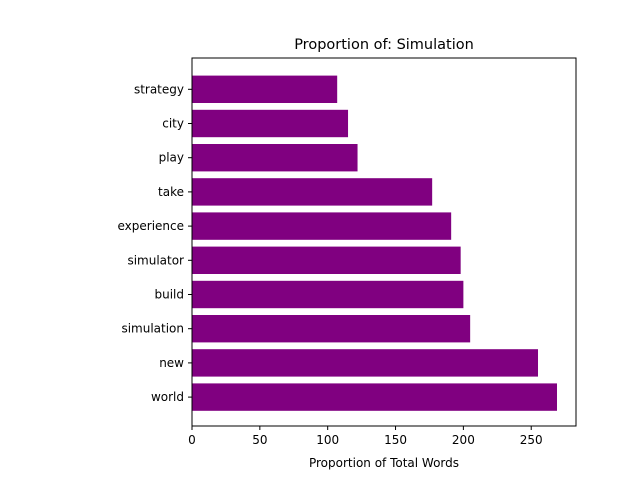 The image size is (640, 480). What do you see at coordinates (384, 45) in the screenshot?
I see `chart-title: Proportion of: Simulation` at bounding box center [384, 45].